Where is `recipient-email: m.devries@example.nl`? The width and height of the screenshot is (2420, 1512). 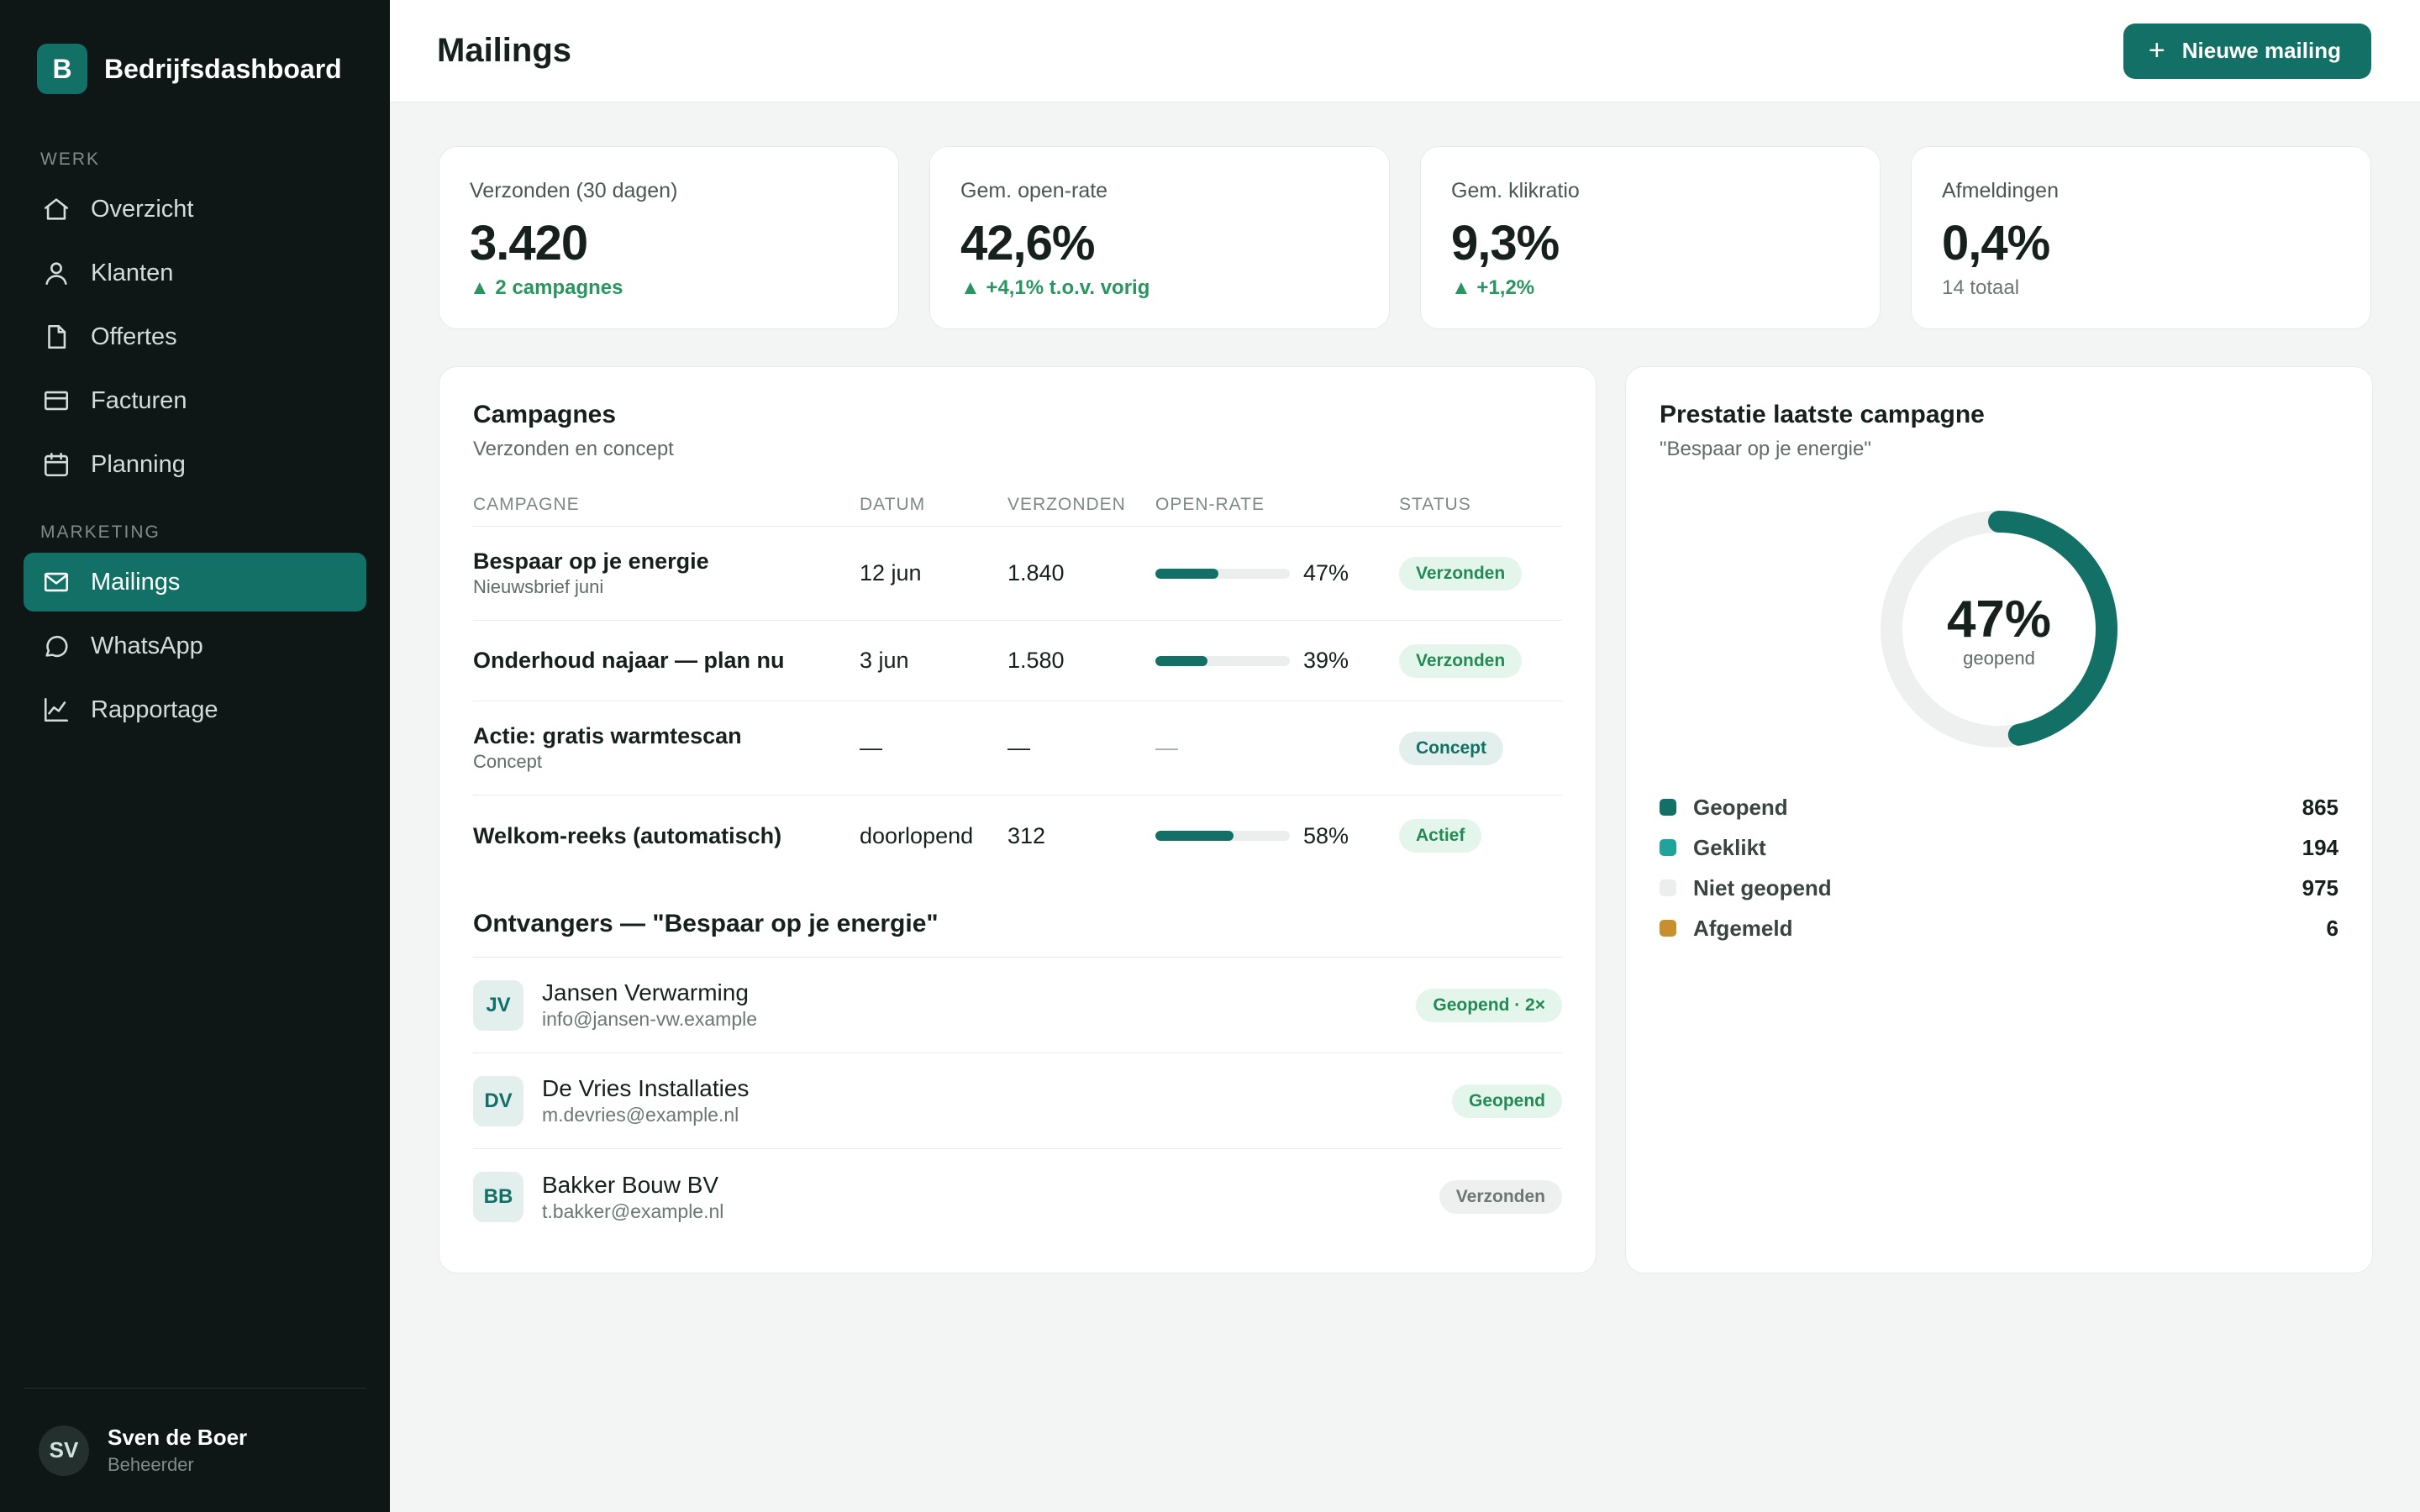
recipient-email: m.devries@example.nl is located at coordinates (641, 1115).